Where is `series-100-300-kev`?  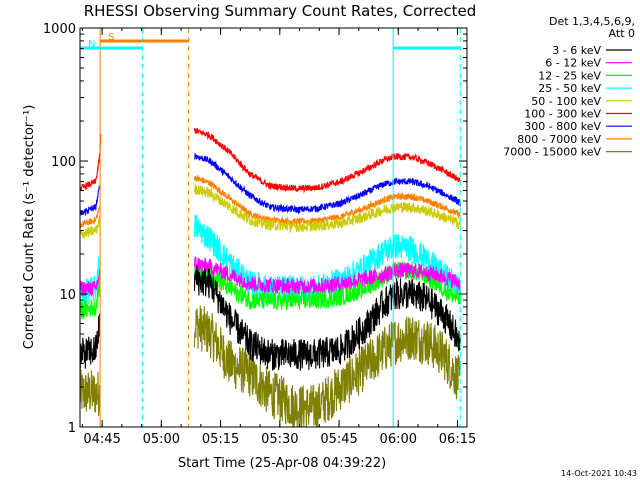
series-100-300-kev is located at coordinates (270, 160).